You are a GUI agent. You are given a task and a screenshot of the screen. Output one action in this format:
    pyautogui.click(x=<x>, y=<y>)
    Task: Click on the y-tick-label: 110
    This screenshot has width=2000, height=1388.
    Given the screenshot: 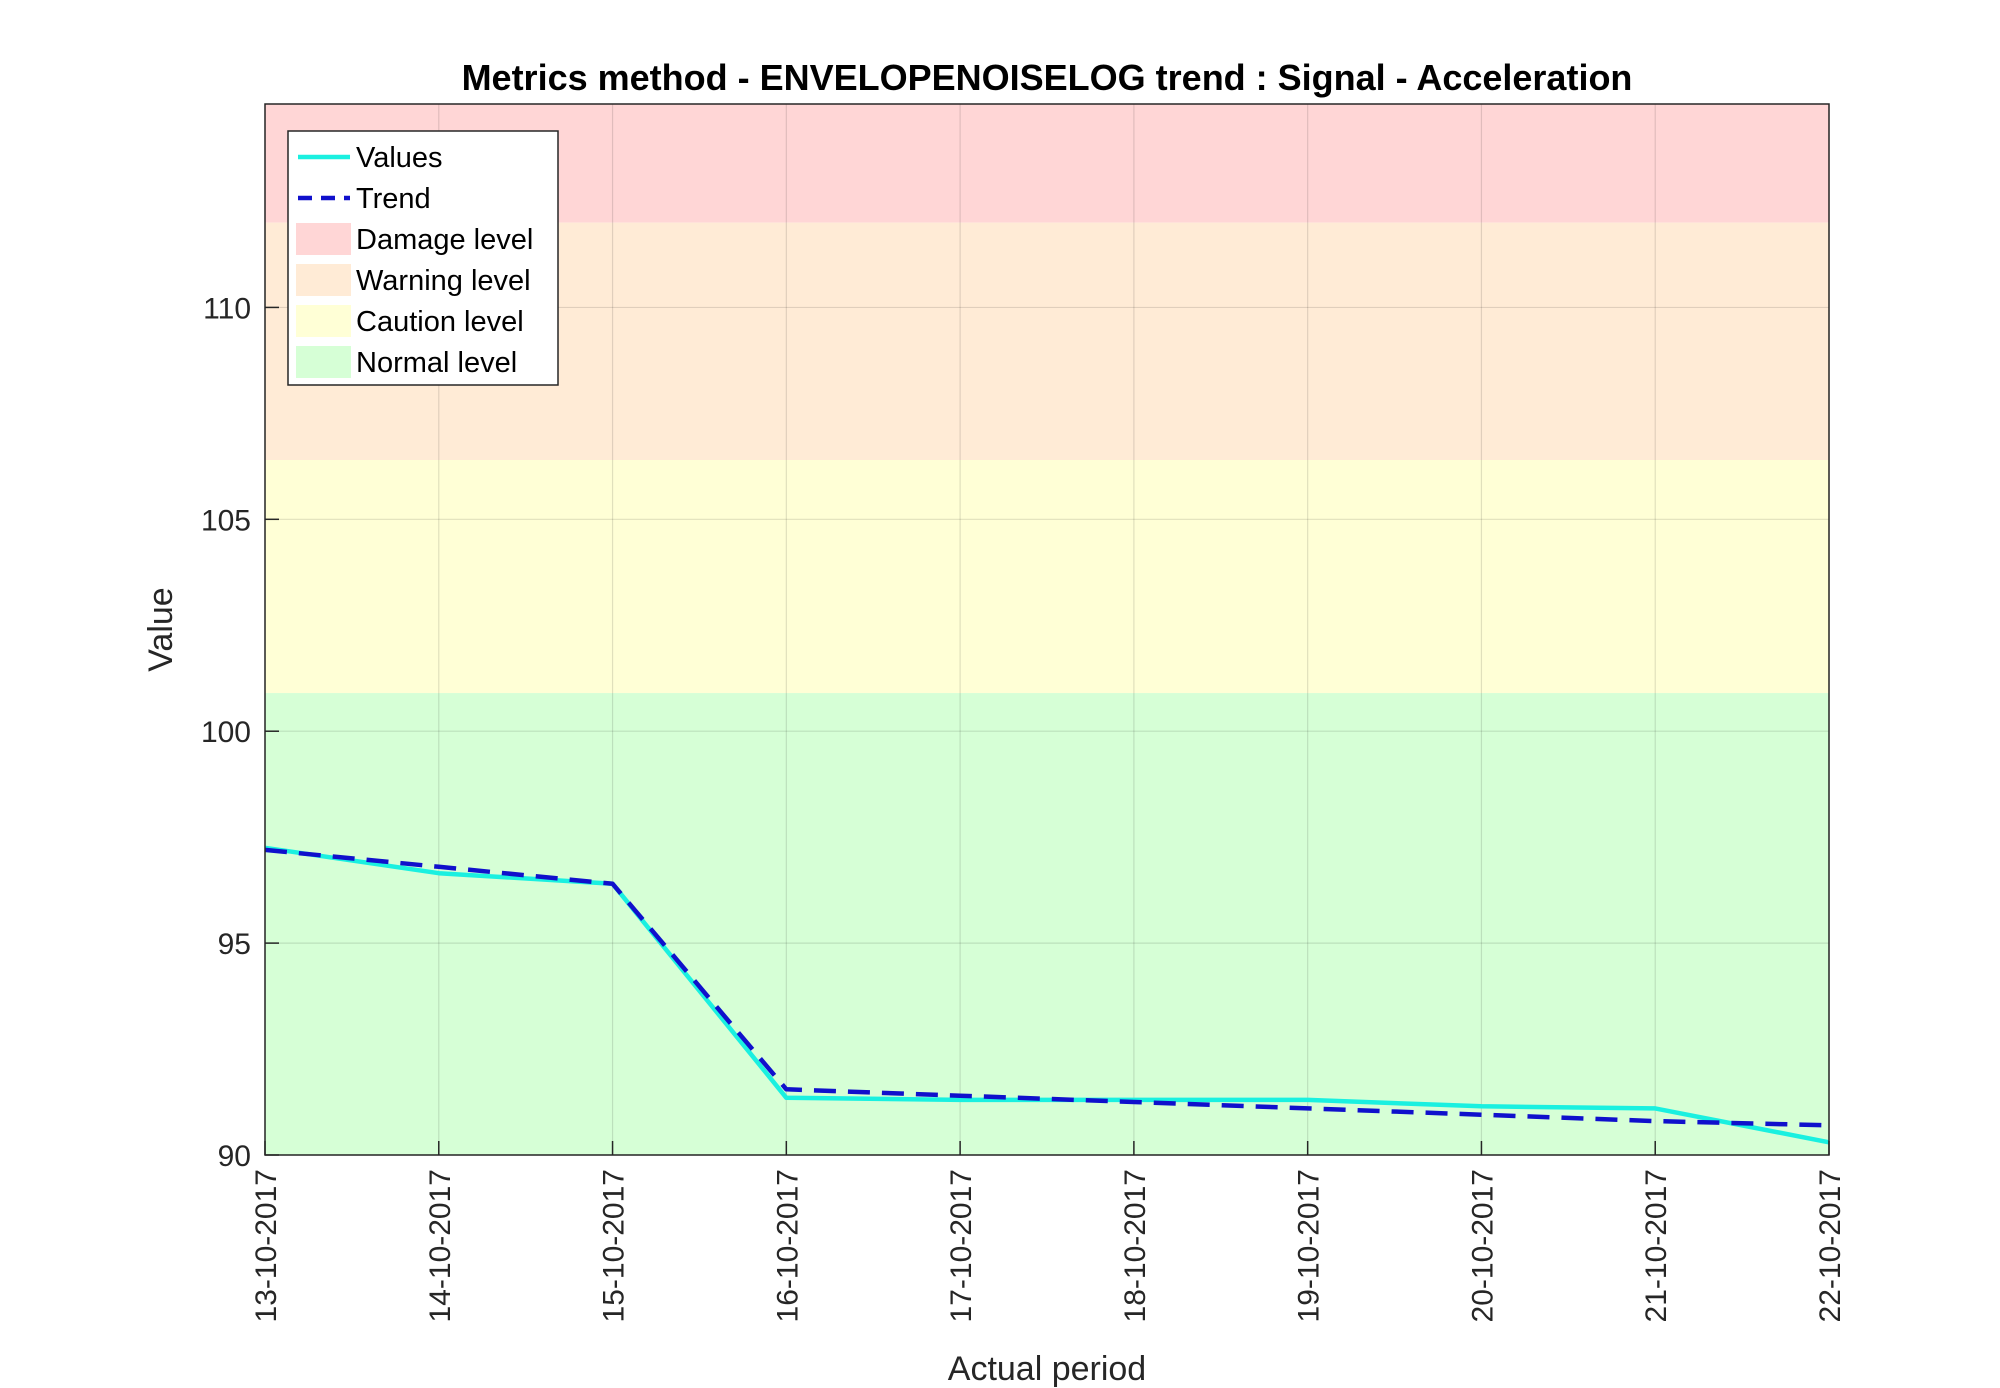 What is the action you would take?
    pyautogui.click(x=227, y=308)
    